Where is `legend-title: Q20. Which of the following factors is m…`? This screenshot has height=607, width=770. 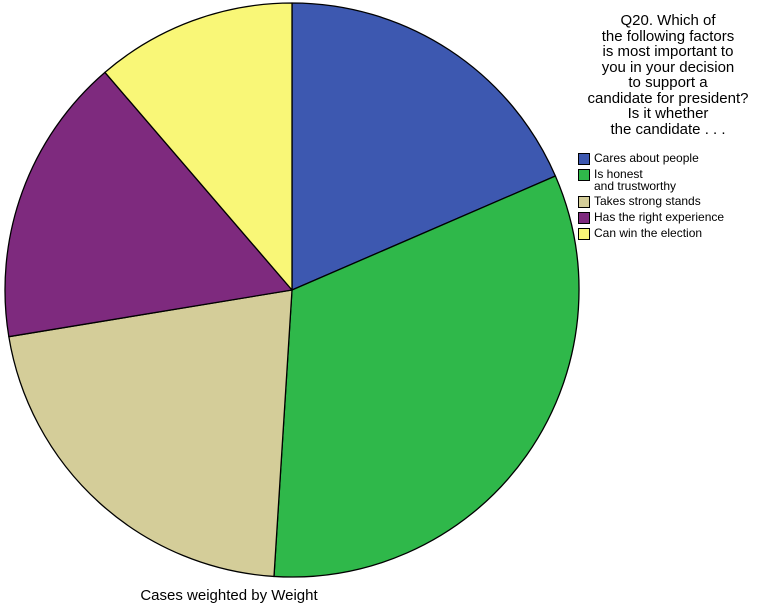
legend-title: Q20. Which of the following factors is m… is located at coordinates (668, 75).